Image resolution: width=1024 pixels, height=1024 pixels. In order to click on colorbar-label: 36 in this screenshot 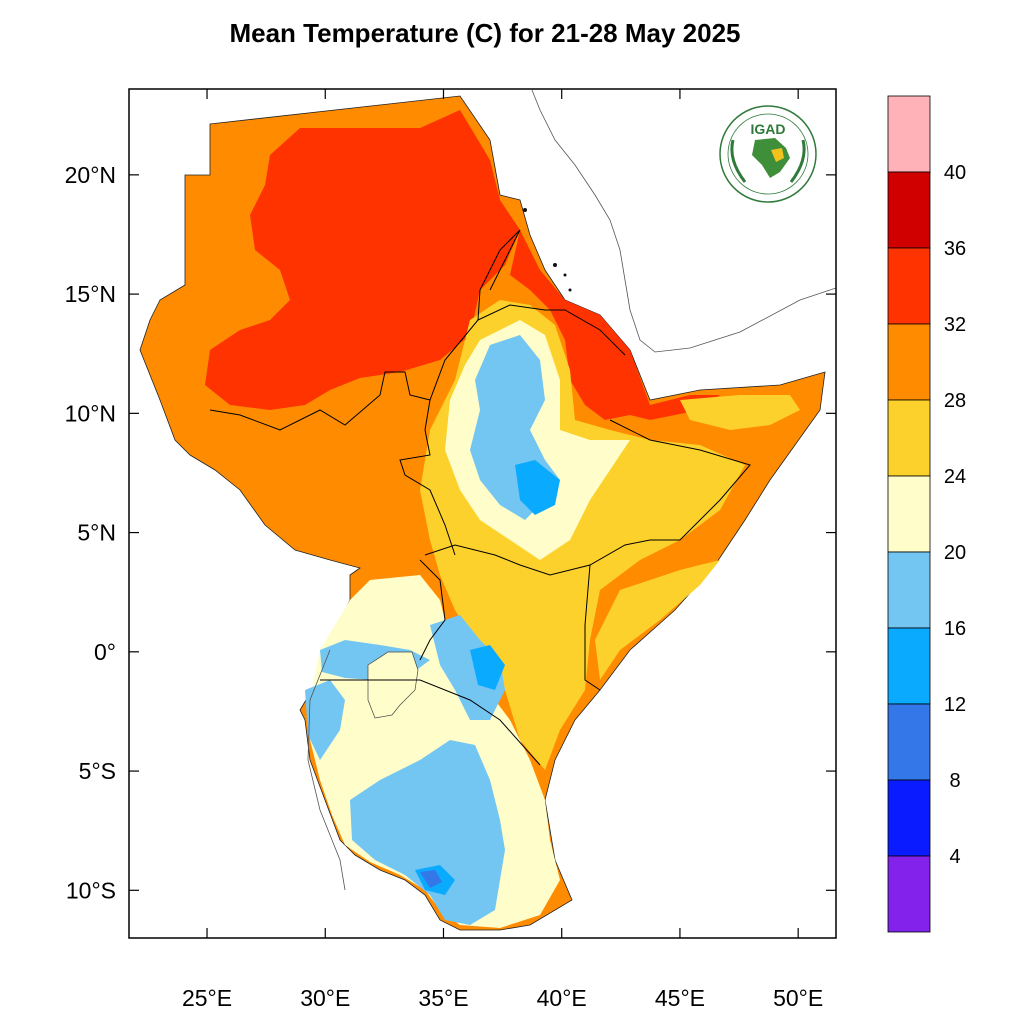, I will do `click(955, 249)`.